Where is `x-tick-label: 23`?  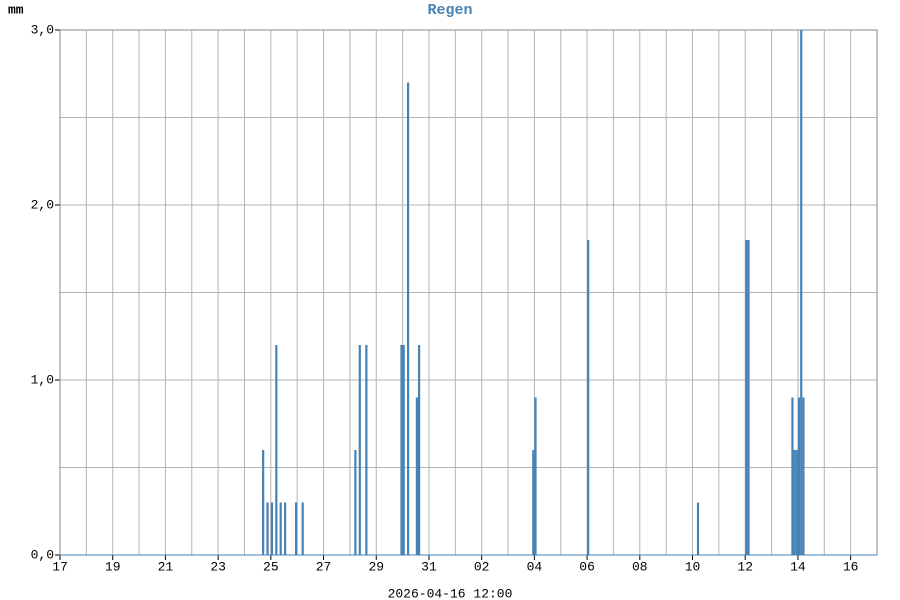
x-tick-label: 23 is located at coordinates (218, 566).